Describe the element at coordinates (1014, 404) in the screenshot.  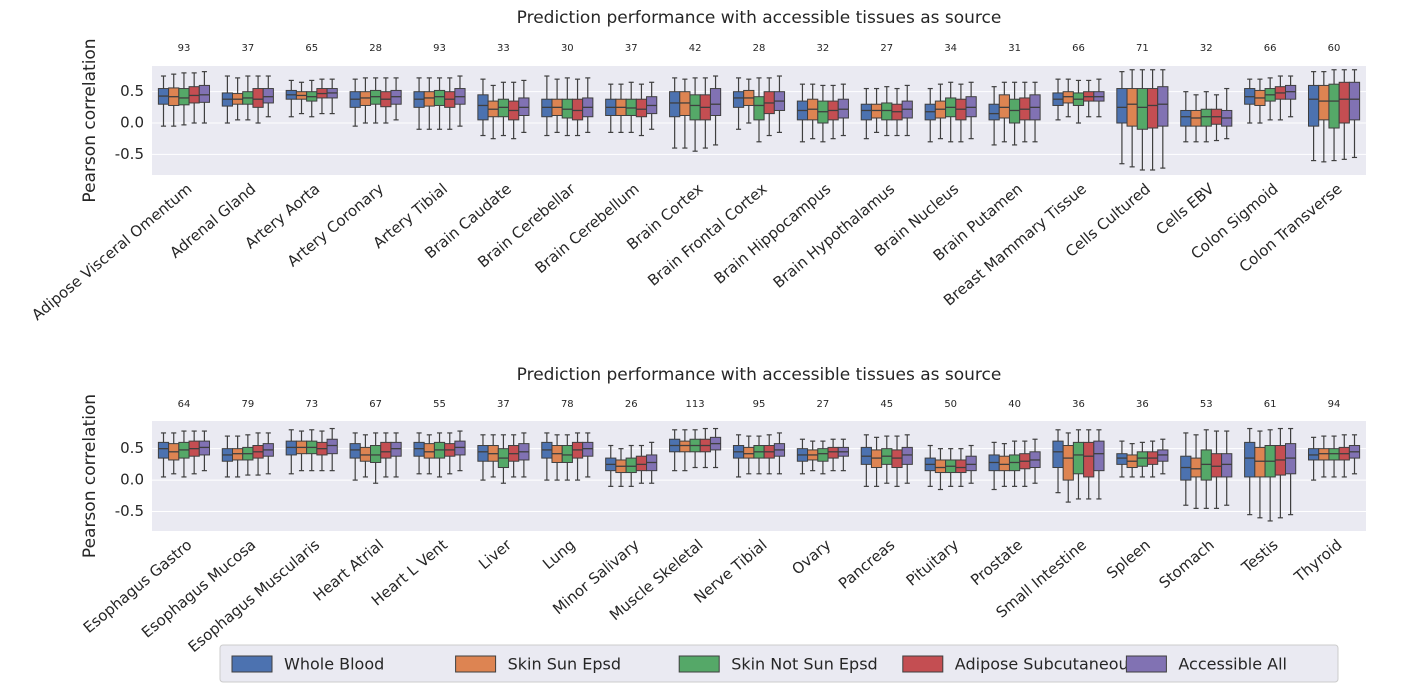
I see `count-label: 40` at that location.